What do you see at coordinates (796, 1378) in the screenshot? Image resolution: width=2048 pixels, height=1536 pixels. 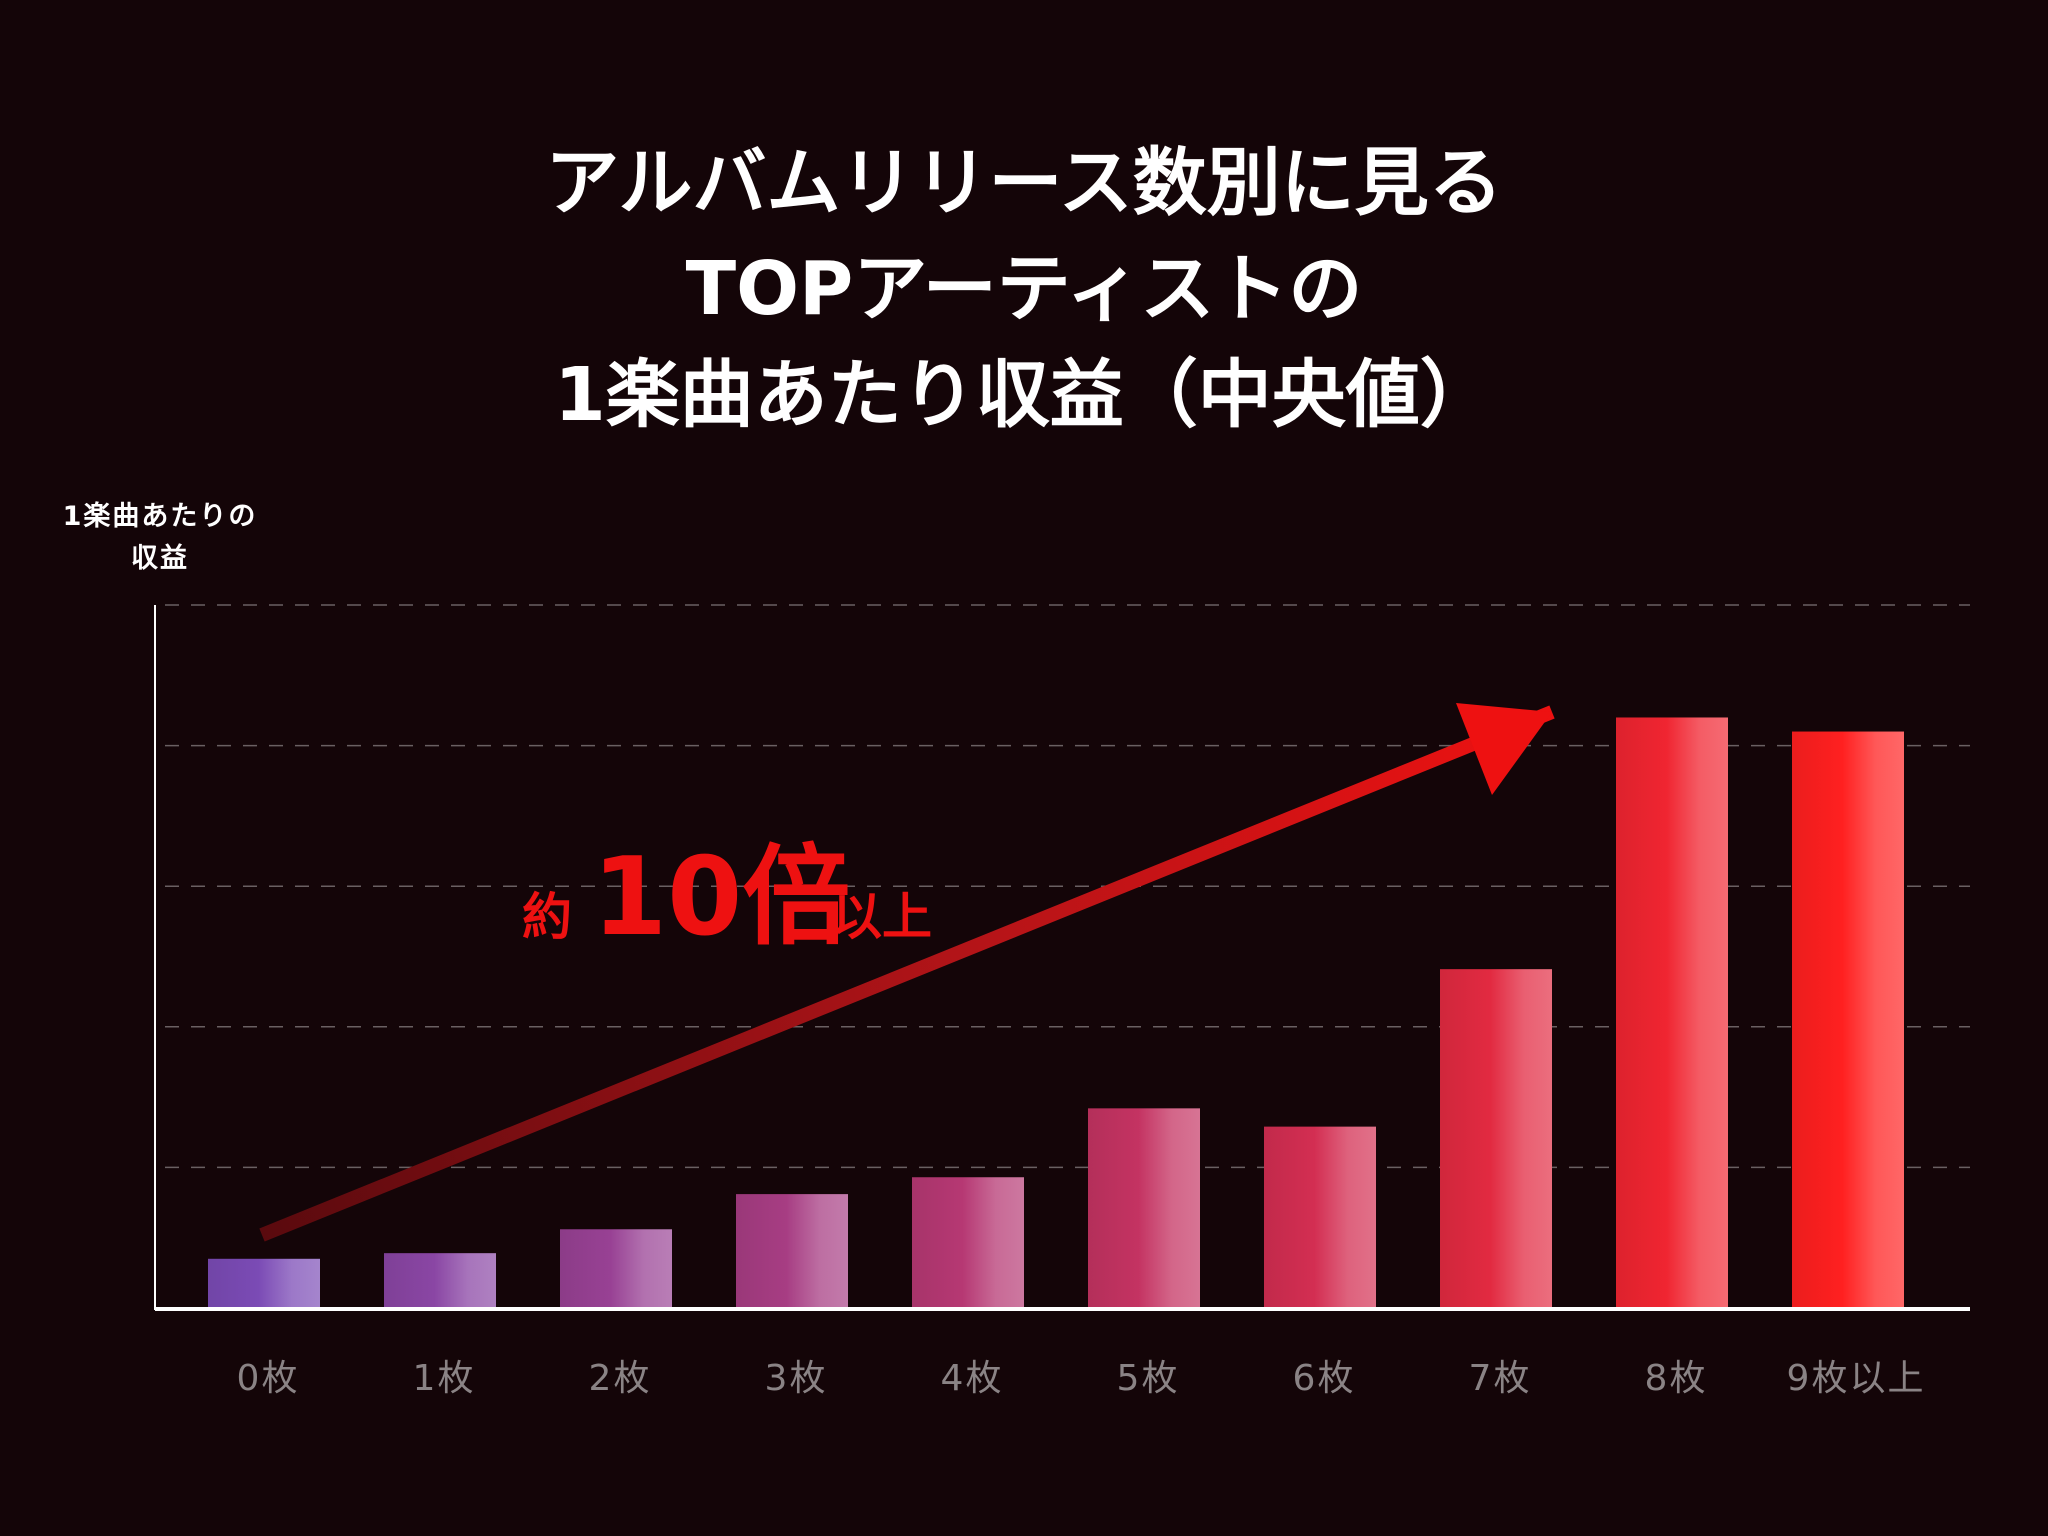 I see `x-tick-label: 3枚` at bounding box center [796, 1378].